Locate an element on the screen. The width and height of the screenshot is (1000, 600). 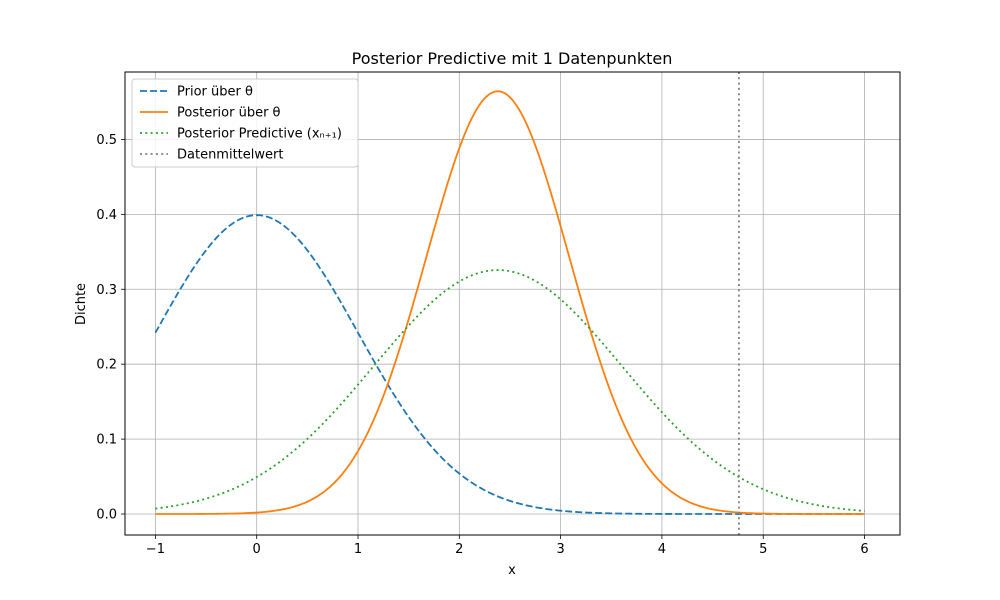
x-axis-label: x is located at coordinates (512, 570).